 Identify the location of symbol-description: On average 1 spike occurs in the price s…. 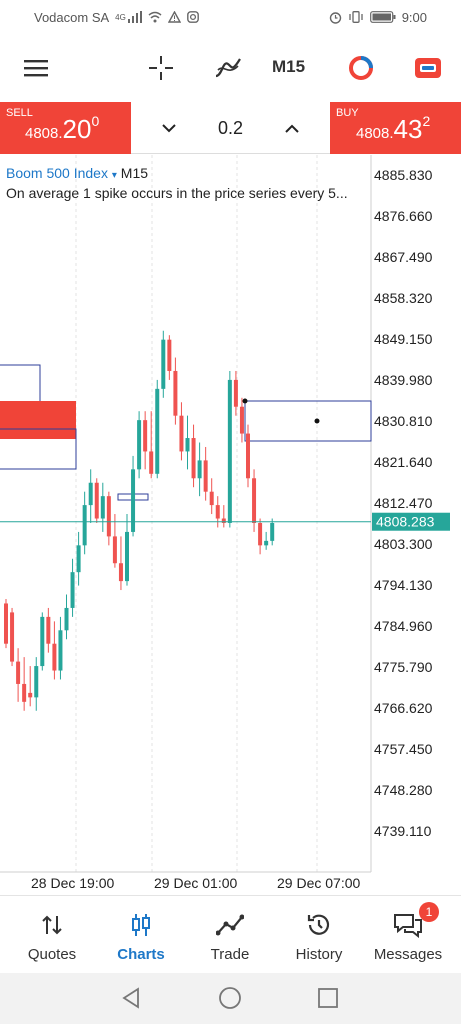
(177, 193).